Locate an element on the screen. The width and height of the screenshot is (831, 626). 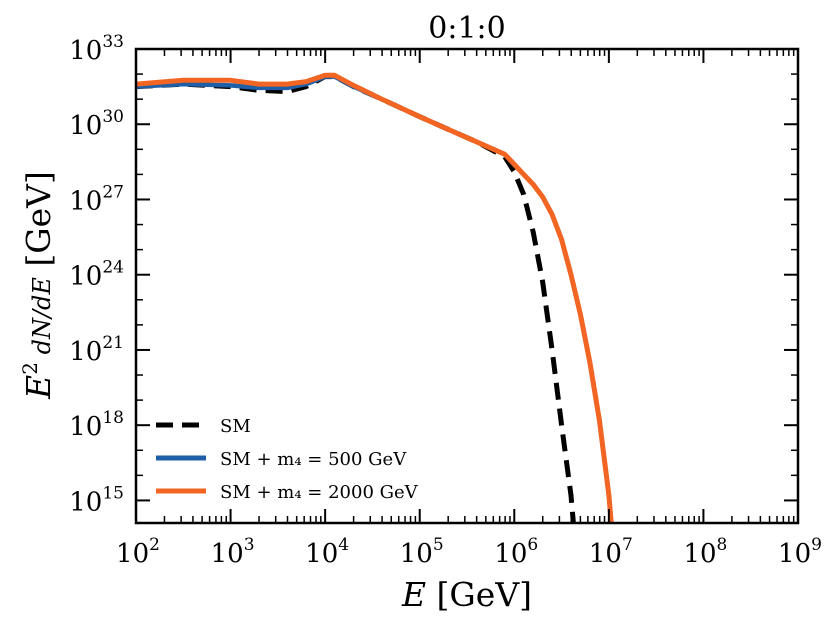
y-tick-labels: 1015 1018 1021 1024 1027 1030 1033 is located at coordinates (96, 274).